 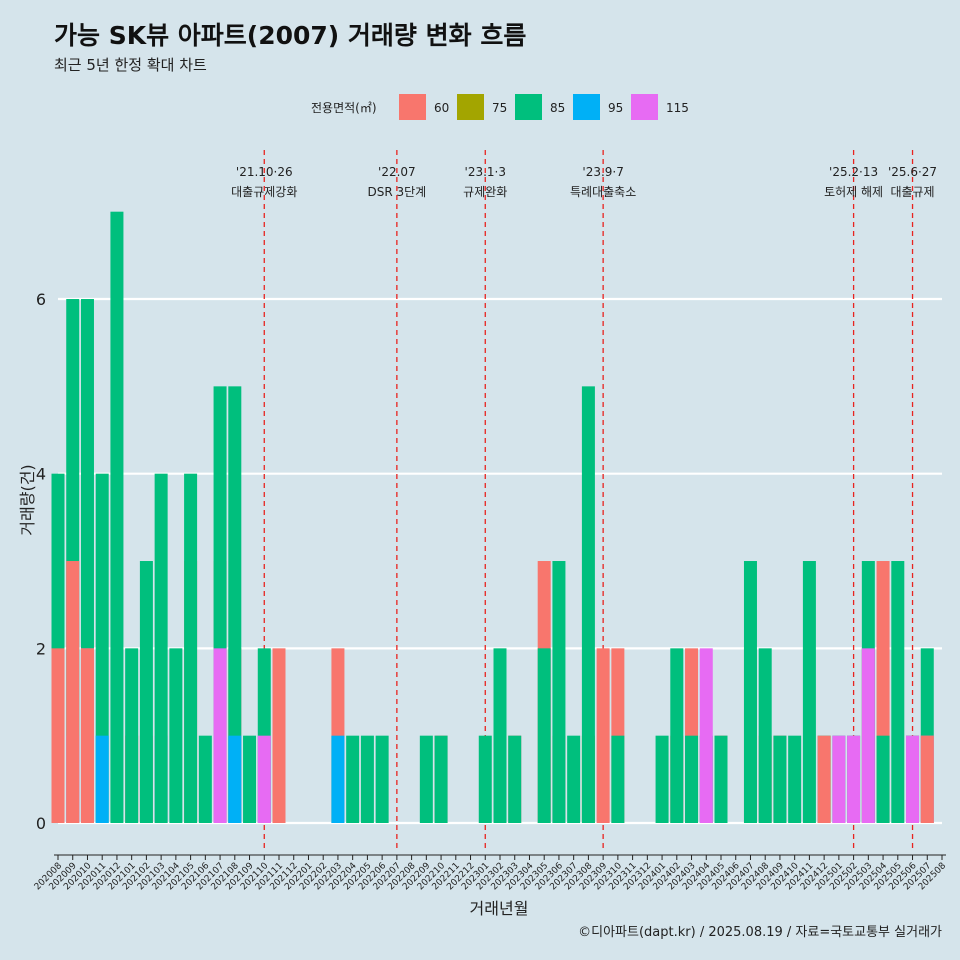 What do you see at coordinates (264, 172) in the screenshot?
I see `event-date: '21.10·26` at bounding box center [264, 172].